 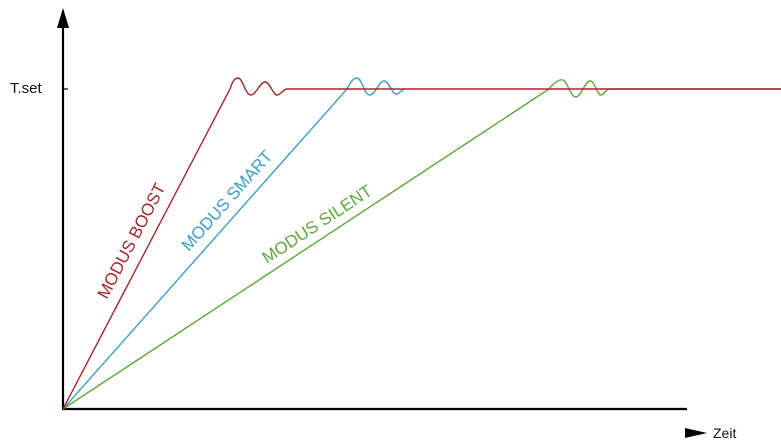 What do you see at coordinates (227, 201) in the screenshot?
I see `mode-smart-label: MODUS SMART` at bounding box center [227, 201].